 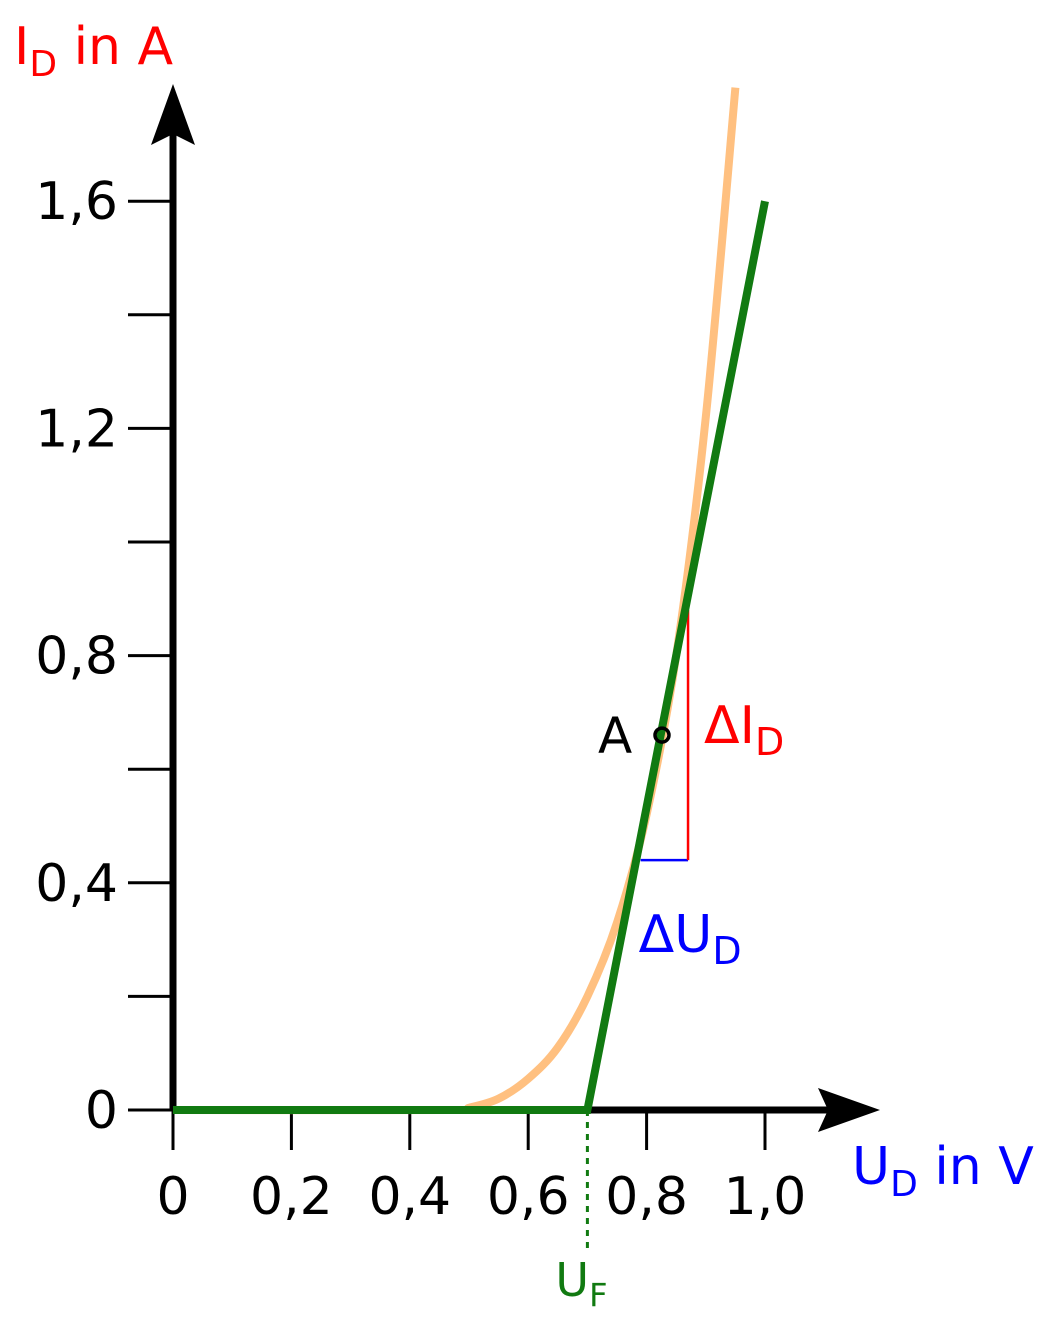 I want to click on threshold-label: UF, so click(x=581, y=1283).